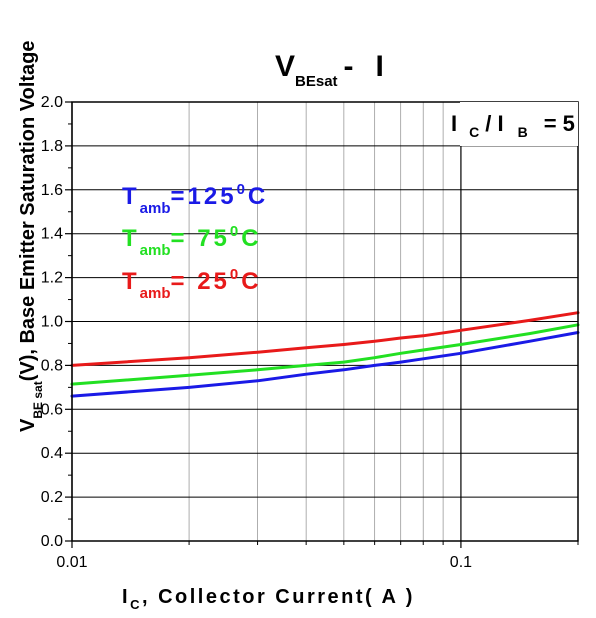 Image resolution: width=596 pixels, height=618 pixels. I want to click on y-tick-label: 0.8, so click(52, 365).